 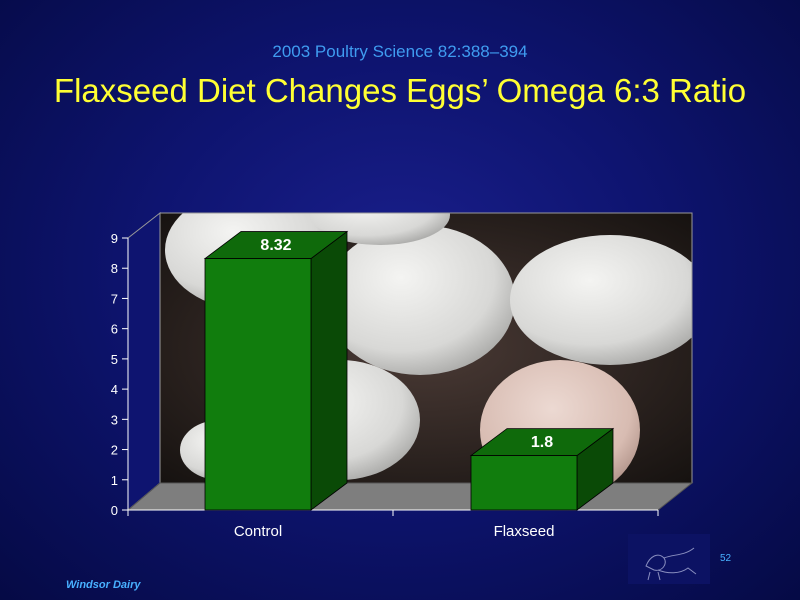 What do you see at coordinates (400, 51) in the screenshot?
I see `slide-subtitle: 2003 Poultry Science 82:388–394` at bounding box center [400, 51].